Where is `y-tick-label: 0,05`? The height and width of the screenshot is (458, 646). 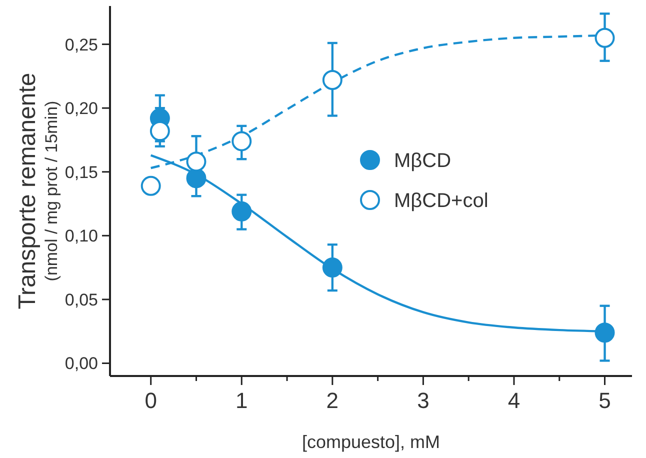
y-tick-label: 0,05 is located at coordinates (81, 300).